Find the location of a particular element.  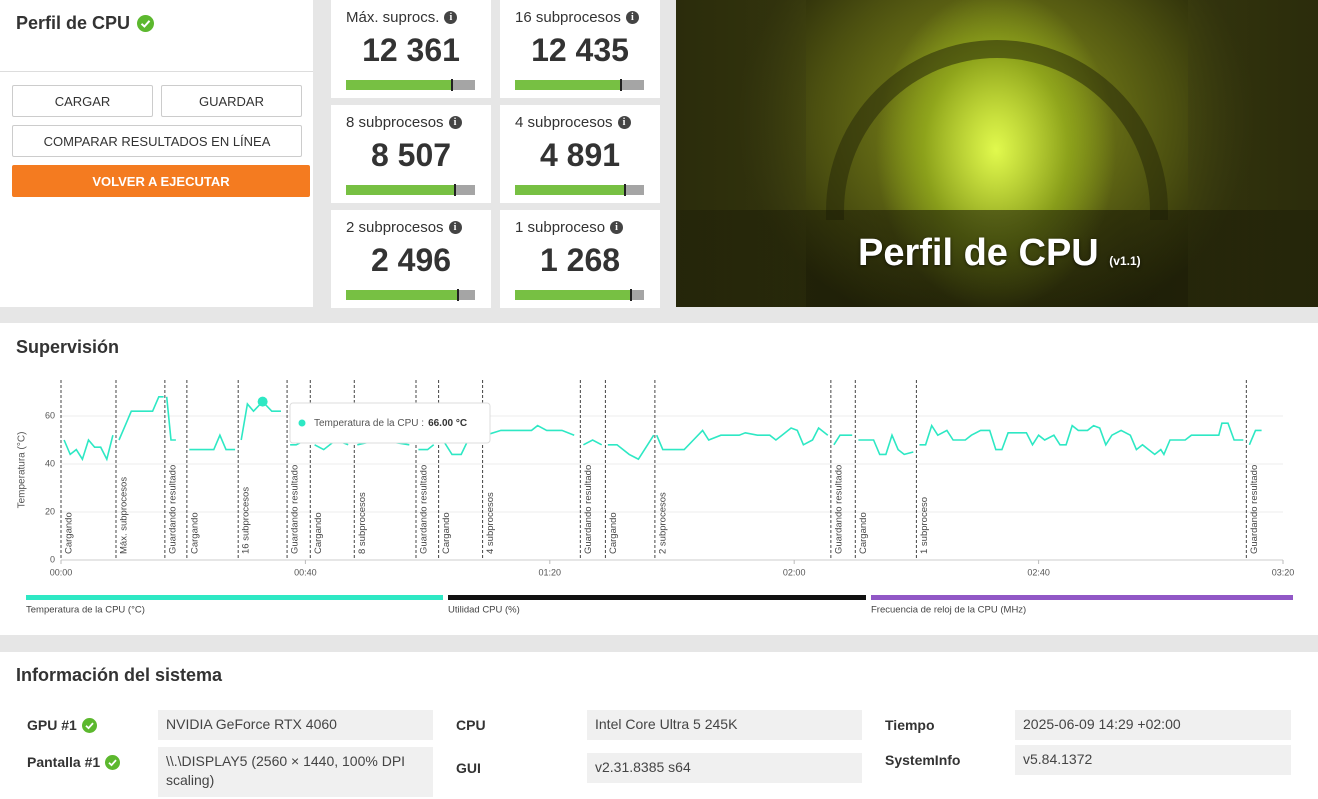

score-label: Máx. suprocs. i is located at coordinates (402, 17).